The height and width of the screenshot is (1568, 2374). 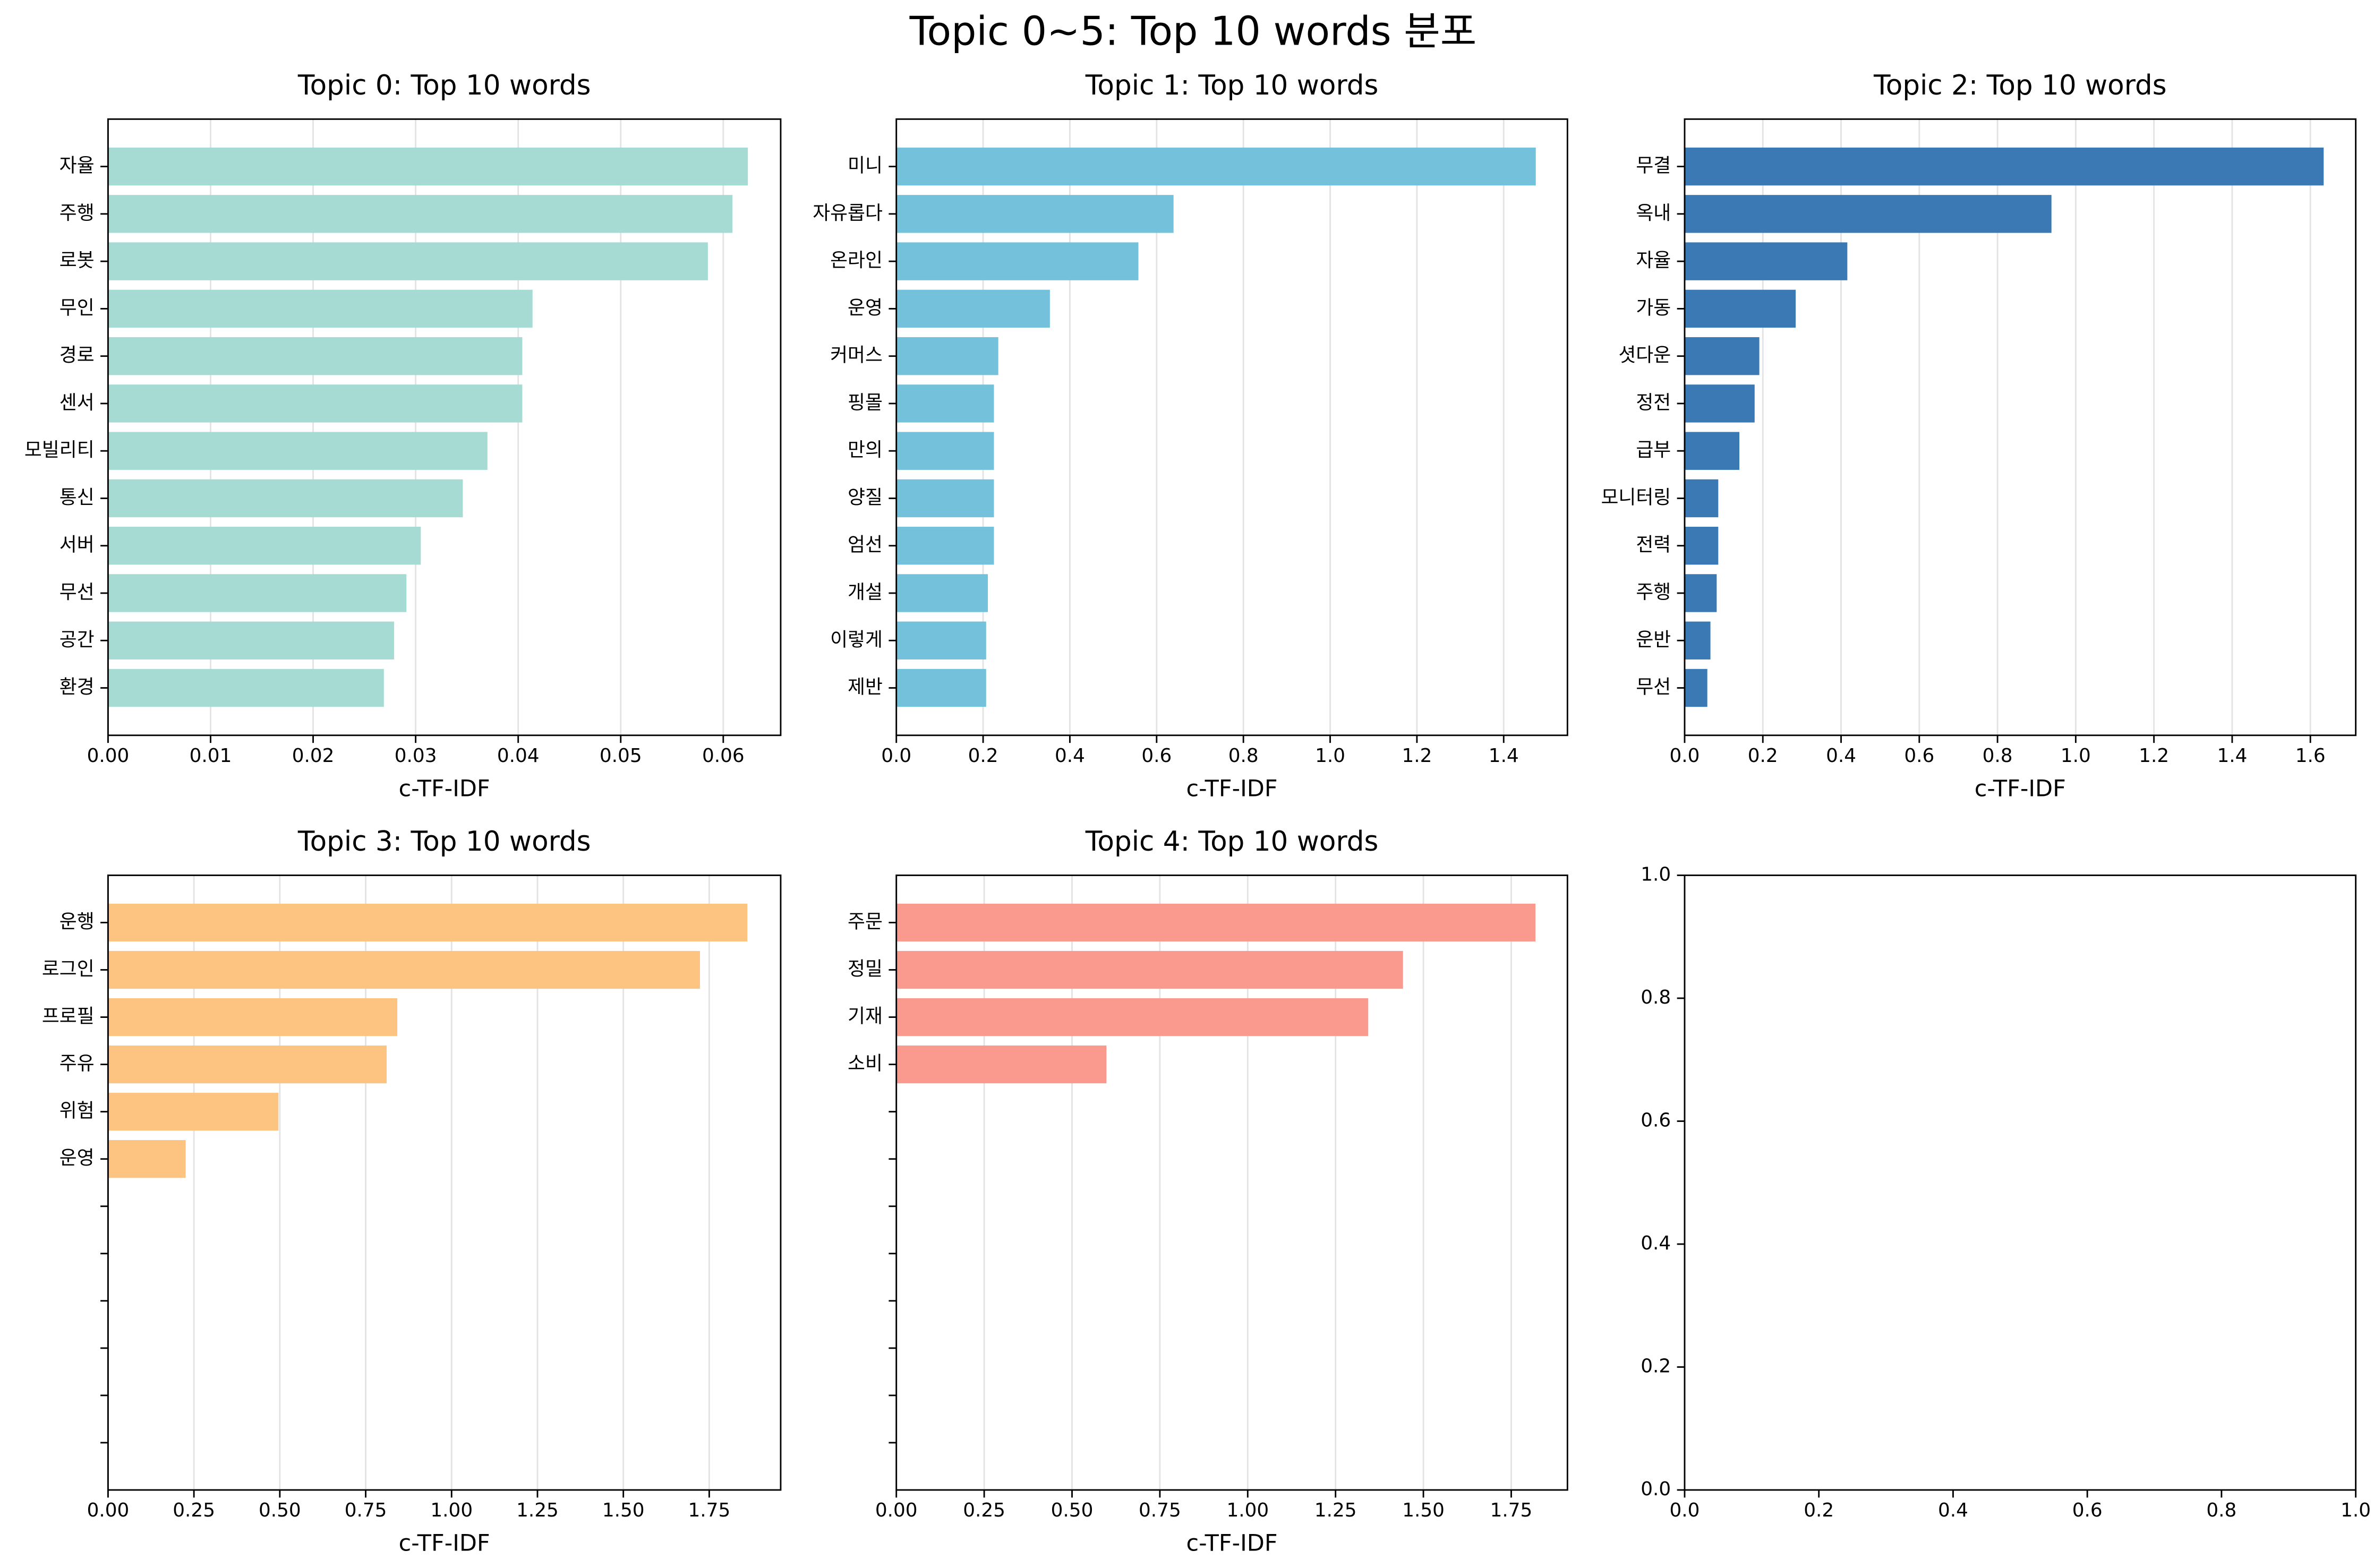 I want to click on x-tick-label: 1.4, so click(x=2232, y=756).